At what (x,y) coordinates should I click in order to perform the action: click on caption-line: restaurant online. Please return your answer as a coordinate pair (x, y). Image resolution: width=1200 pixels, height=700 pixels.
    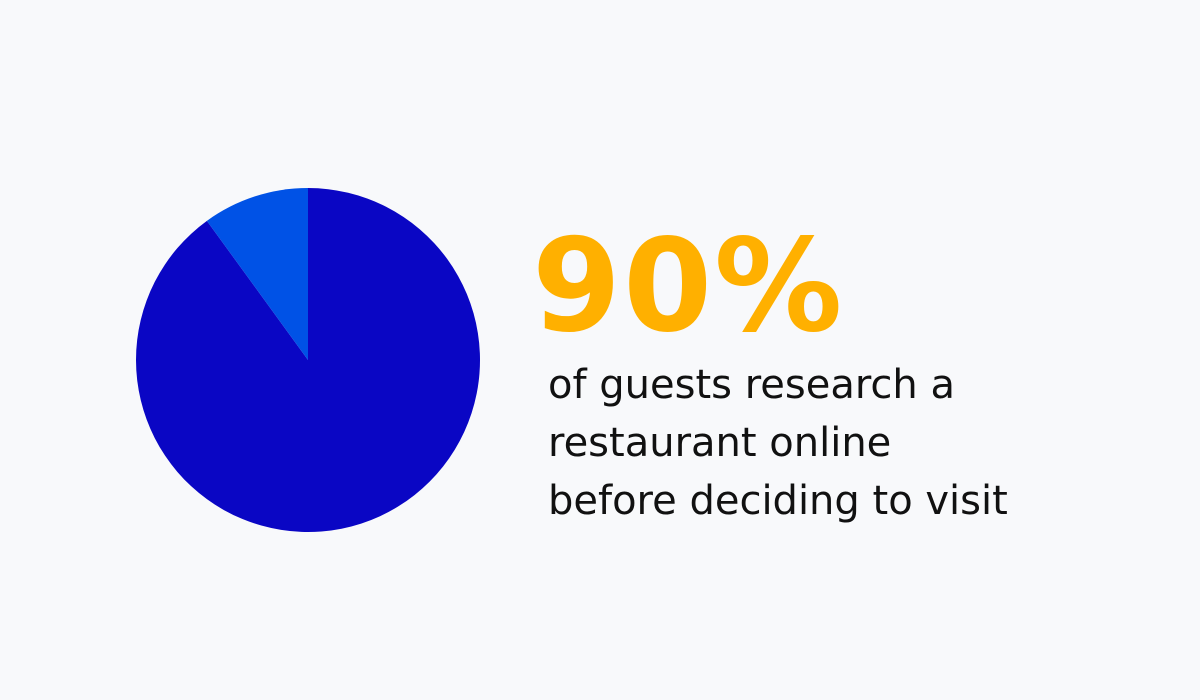
    Looking at the image, I should click on (719, 443).